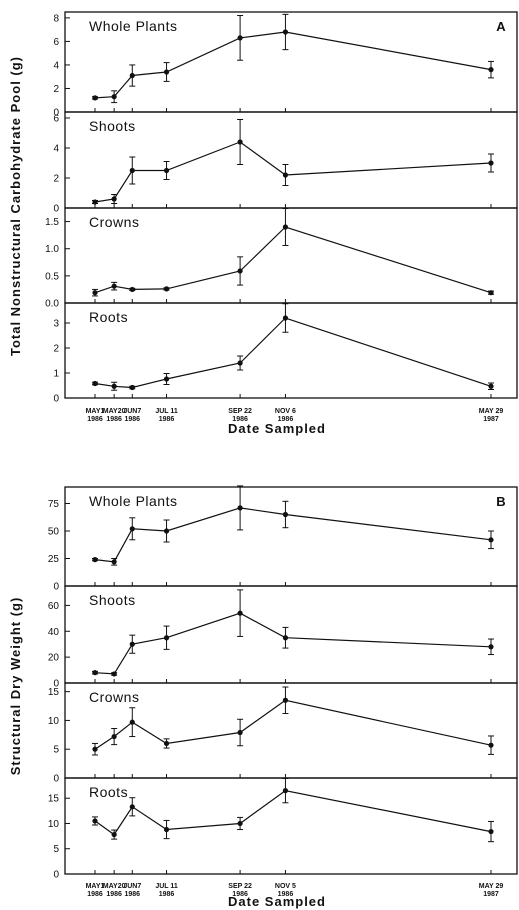 The width and height of the screenshot is (519, 910). What do you see at coordinates (54, 504) in the screenshot?
I see `y-tick-label: 75` at bounding box center [54, 504].